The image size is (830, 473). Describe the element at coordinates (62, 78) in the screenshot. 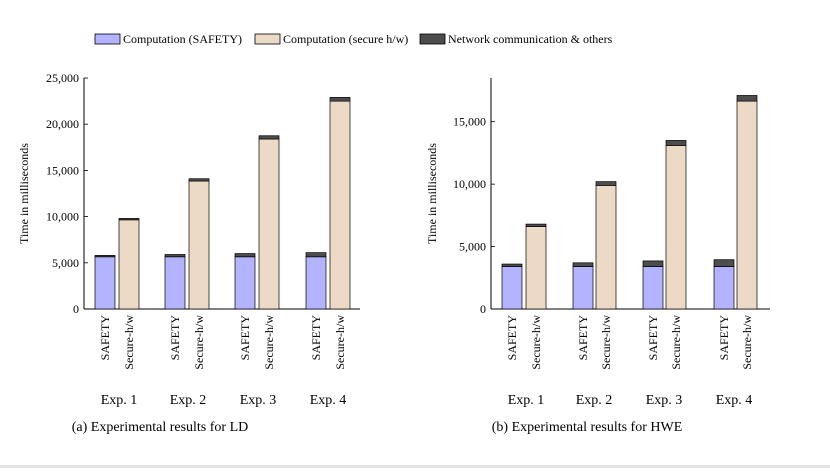

I see `y-tick-label: 25,000` at that location.